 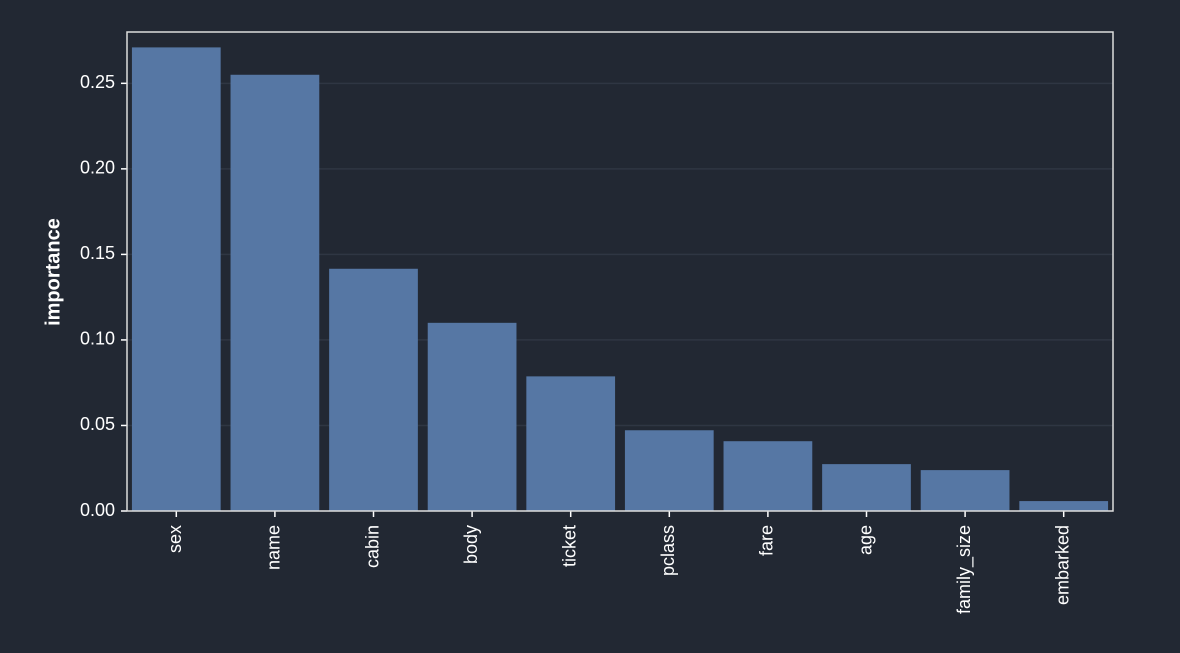 I want to click on y-tick-label: 0.25, so click(x=97, y=82).